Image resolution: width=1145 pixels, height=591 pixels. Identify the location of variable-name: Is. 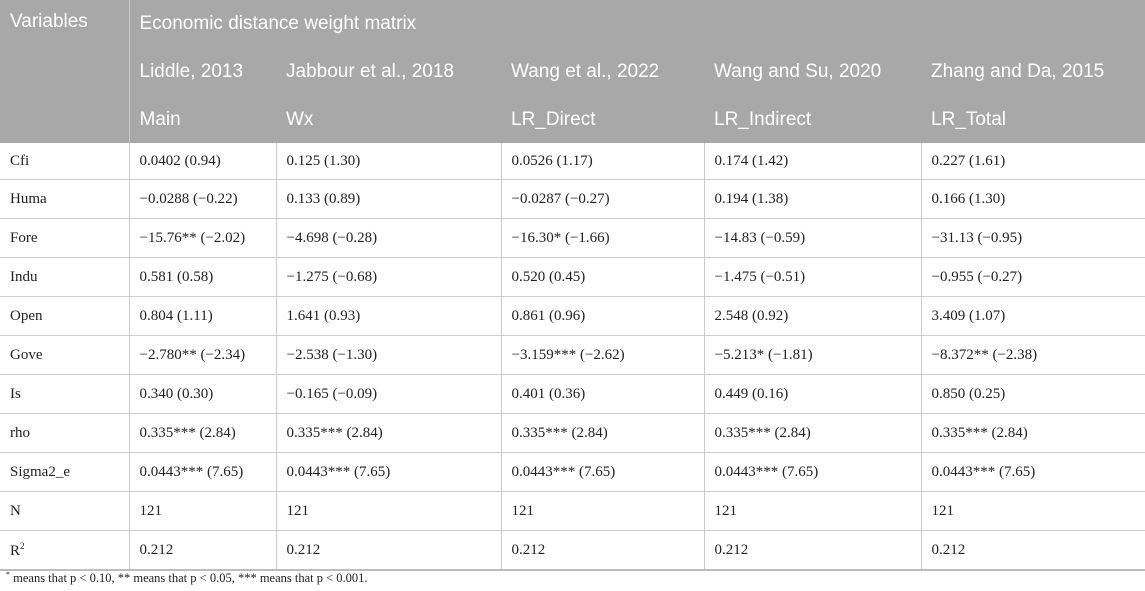
(64, 394).